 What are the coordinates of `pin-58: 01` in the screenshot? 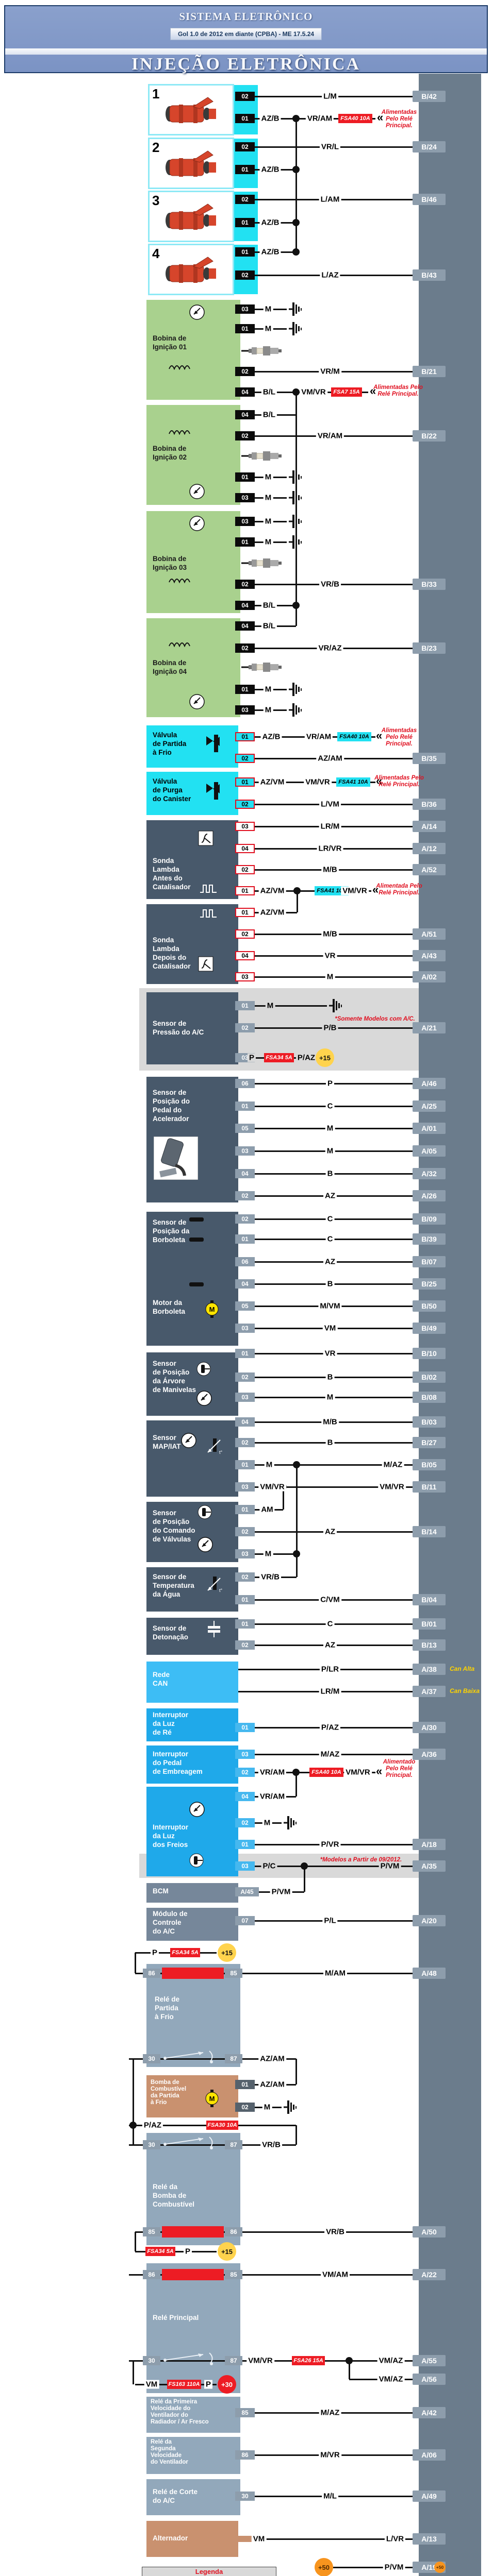 It's located at (245, 1509).